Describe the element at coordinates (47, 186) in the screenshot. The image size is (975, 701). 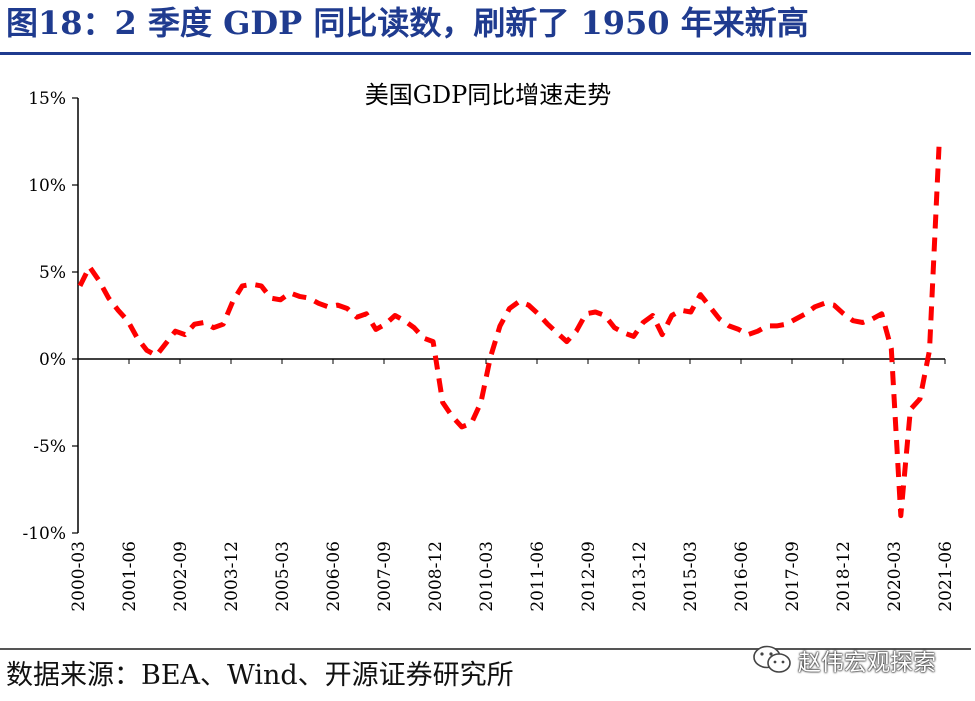
I see `y-tick-label: 10%` at that location.